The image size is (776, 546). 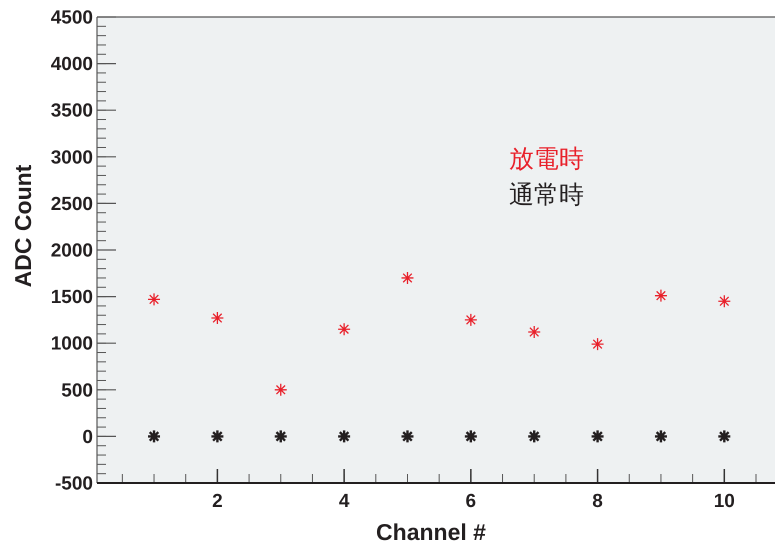 What do you see at coordinates (724, 501) in the screenshot?
I see `x-tick-label: 10` at bounding box center [724, 501].